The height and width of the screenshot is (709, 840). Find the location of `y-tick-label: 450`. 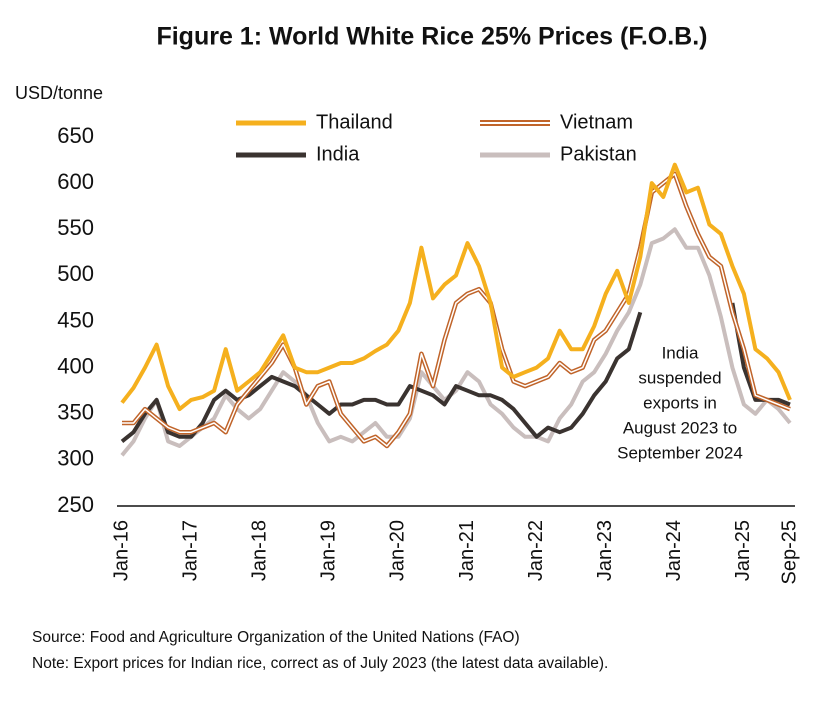

y-tick-label: 450 is located at coordinates (75, 319).